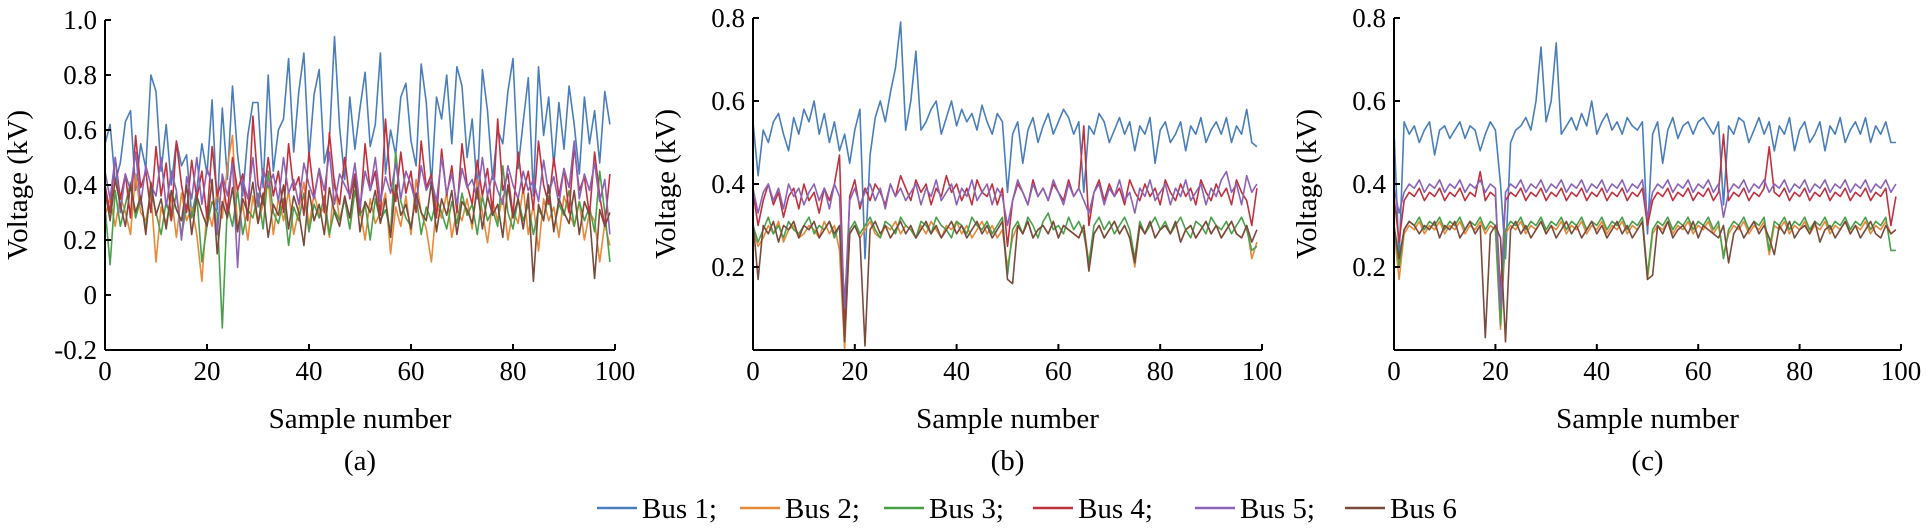  What do you see at coordinates (1423, 509) in the screenshot?
I see `legend-label-bus-6: Bus 6` at bounding box center [1423, 509].